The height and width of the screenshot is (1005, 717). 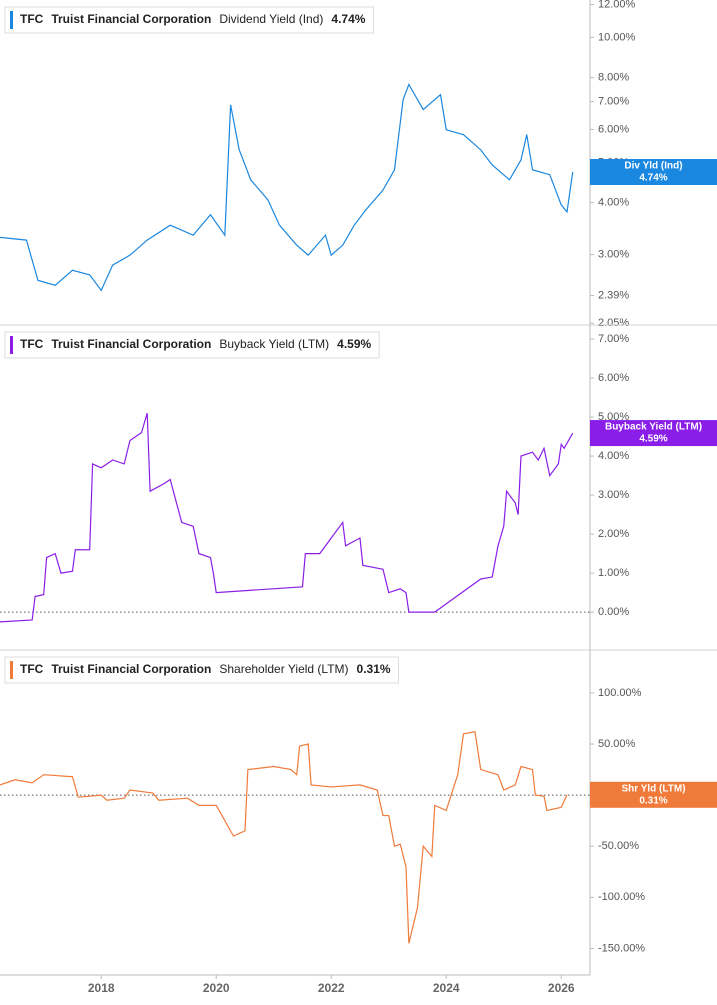 What do you see at coordinates (653, 178) in the screenshot?
I see `badge-value: 4.74%` at bounding box center [653, 178].